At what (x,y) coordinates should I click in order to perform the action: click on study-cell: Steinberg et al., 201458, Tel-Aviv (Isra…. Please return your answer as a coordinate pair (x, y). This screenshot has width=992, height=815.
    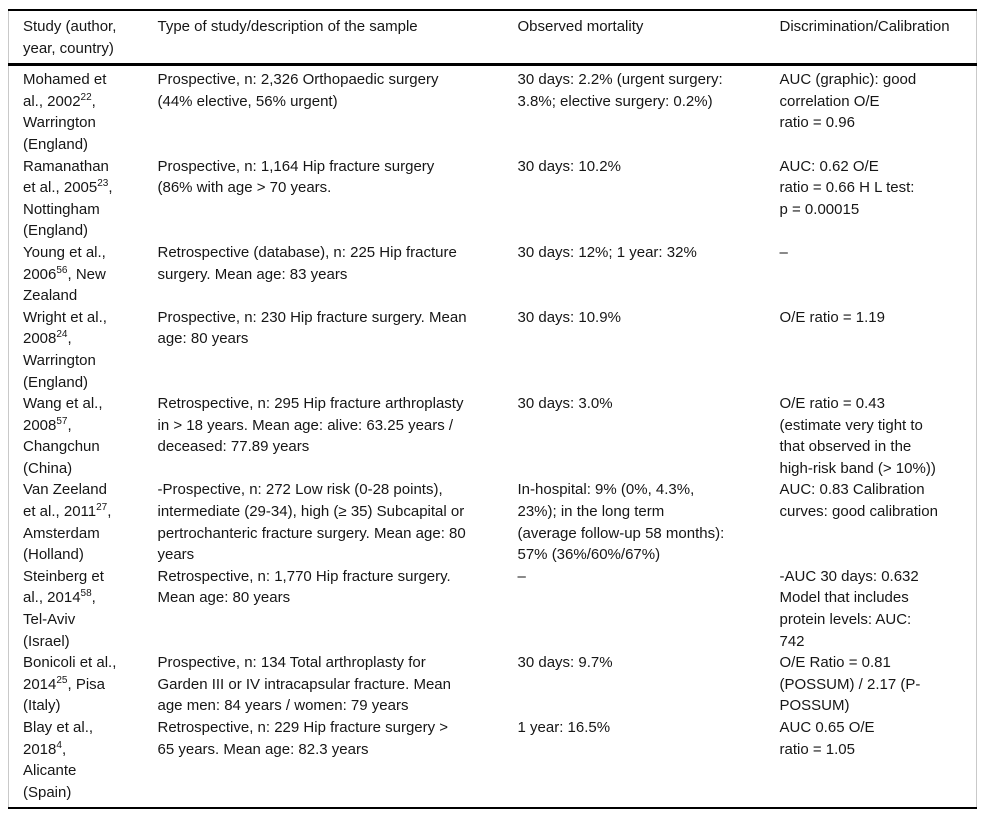
    Looking at the image, I should click on (80, 609).